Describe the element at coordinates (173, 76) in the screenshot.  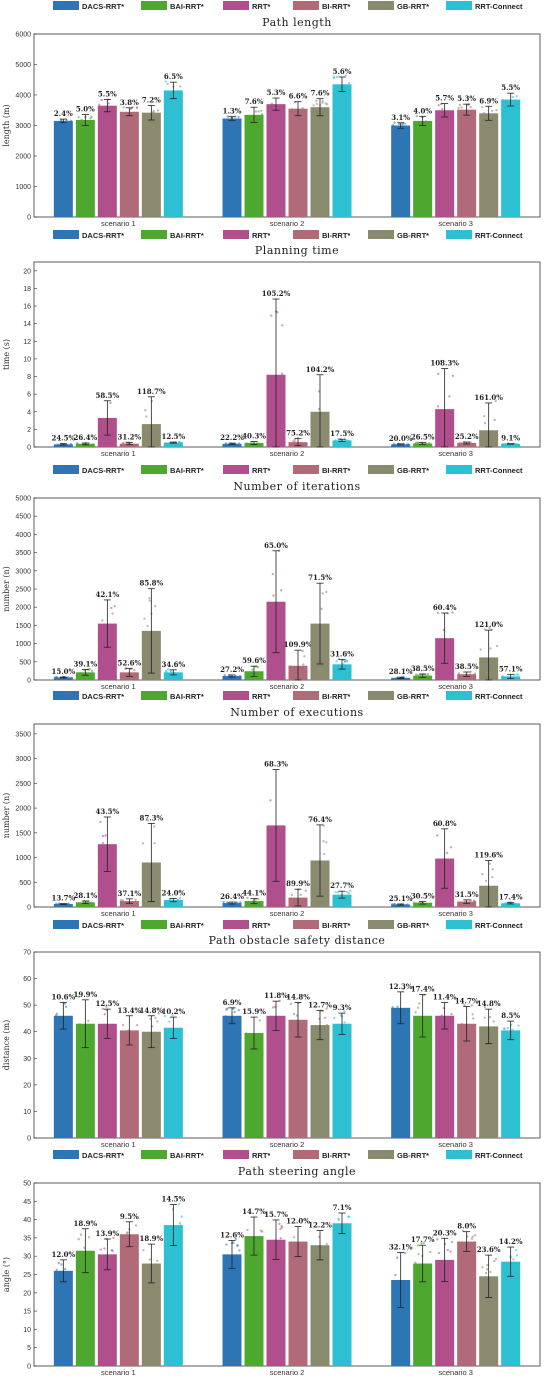
I see `data-label: 6.5%` at that location.